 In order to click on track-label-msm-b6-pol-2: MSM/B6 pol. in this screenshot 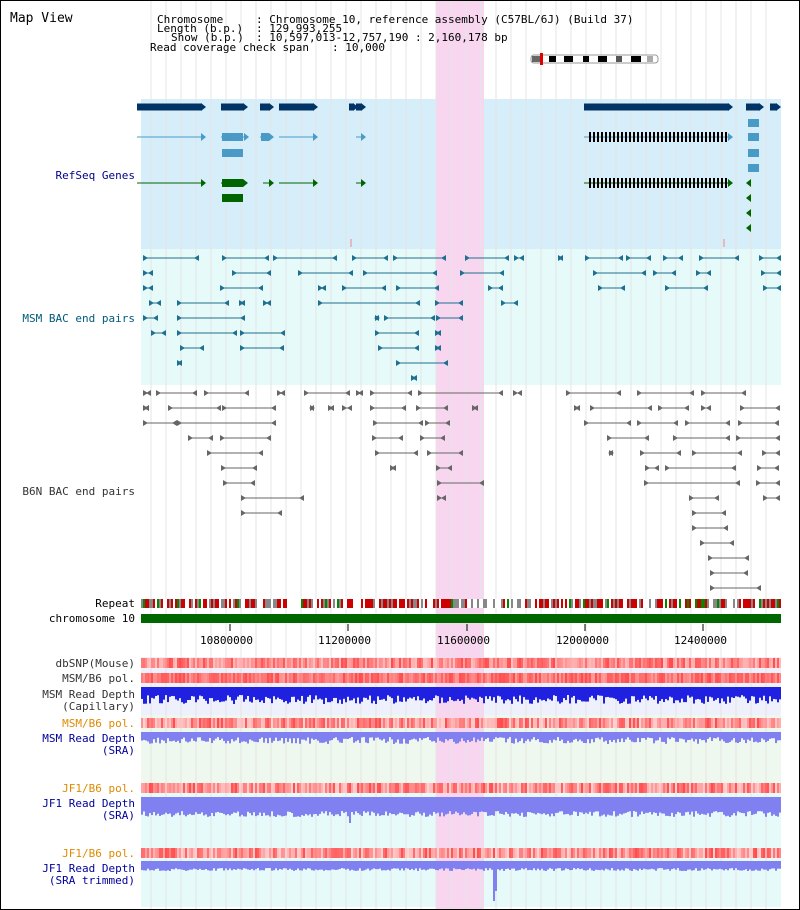, I will do `click(98, 723)`.